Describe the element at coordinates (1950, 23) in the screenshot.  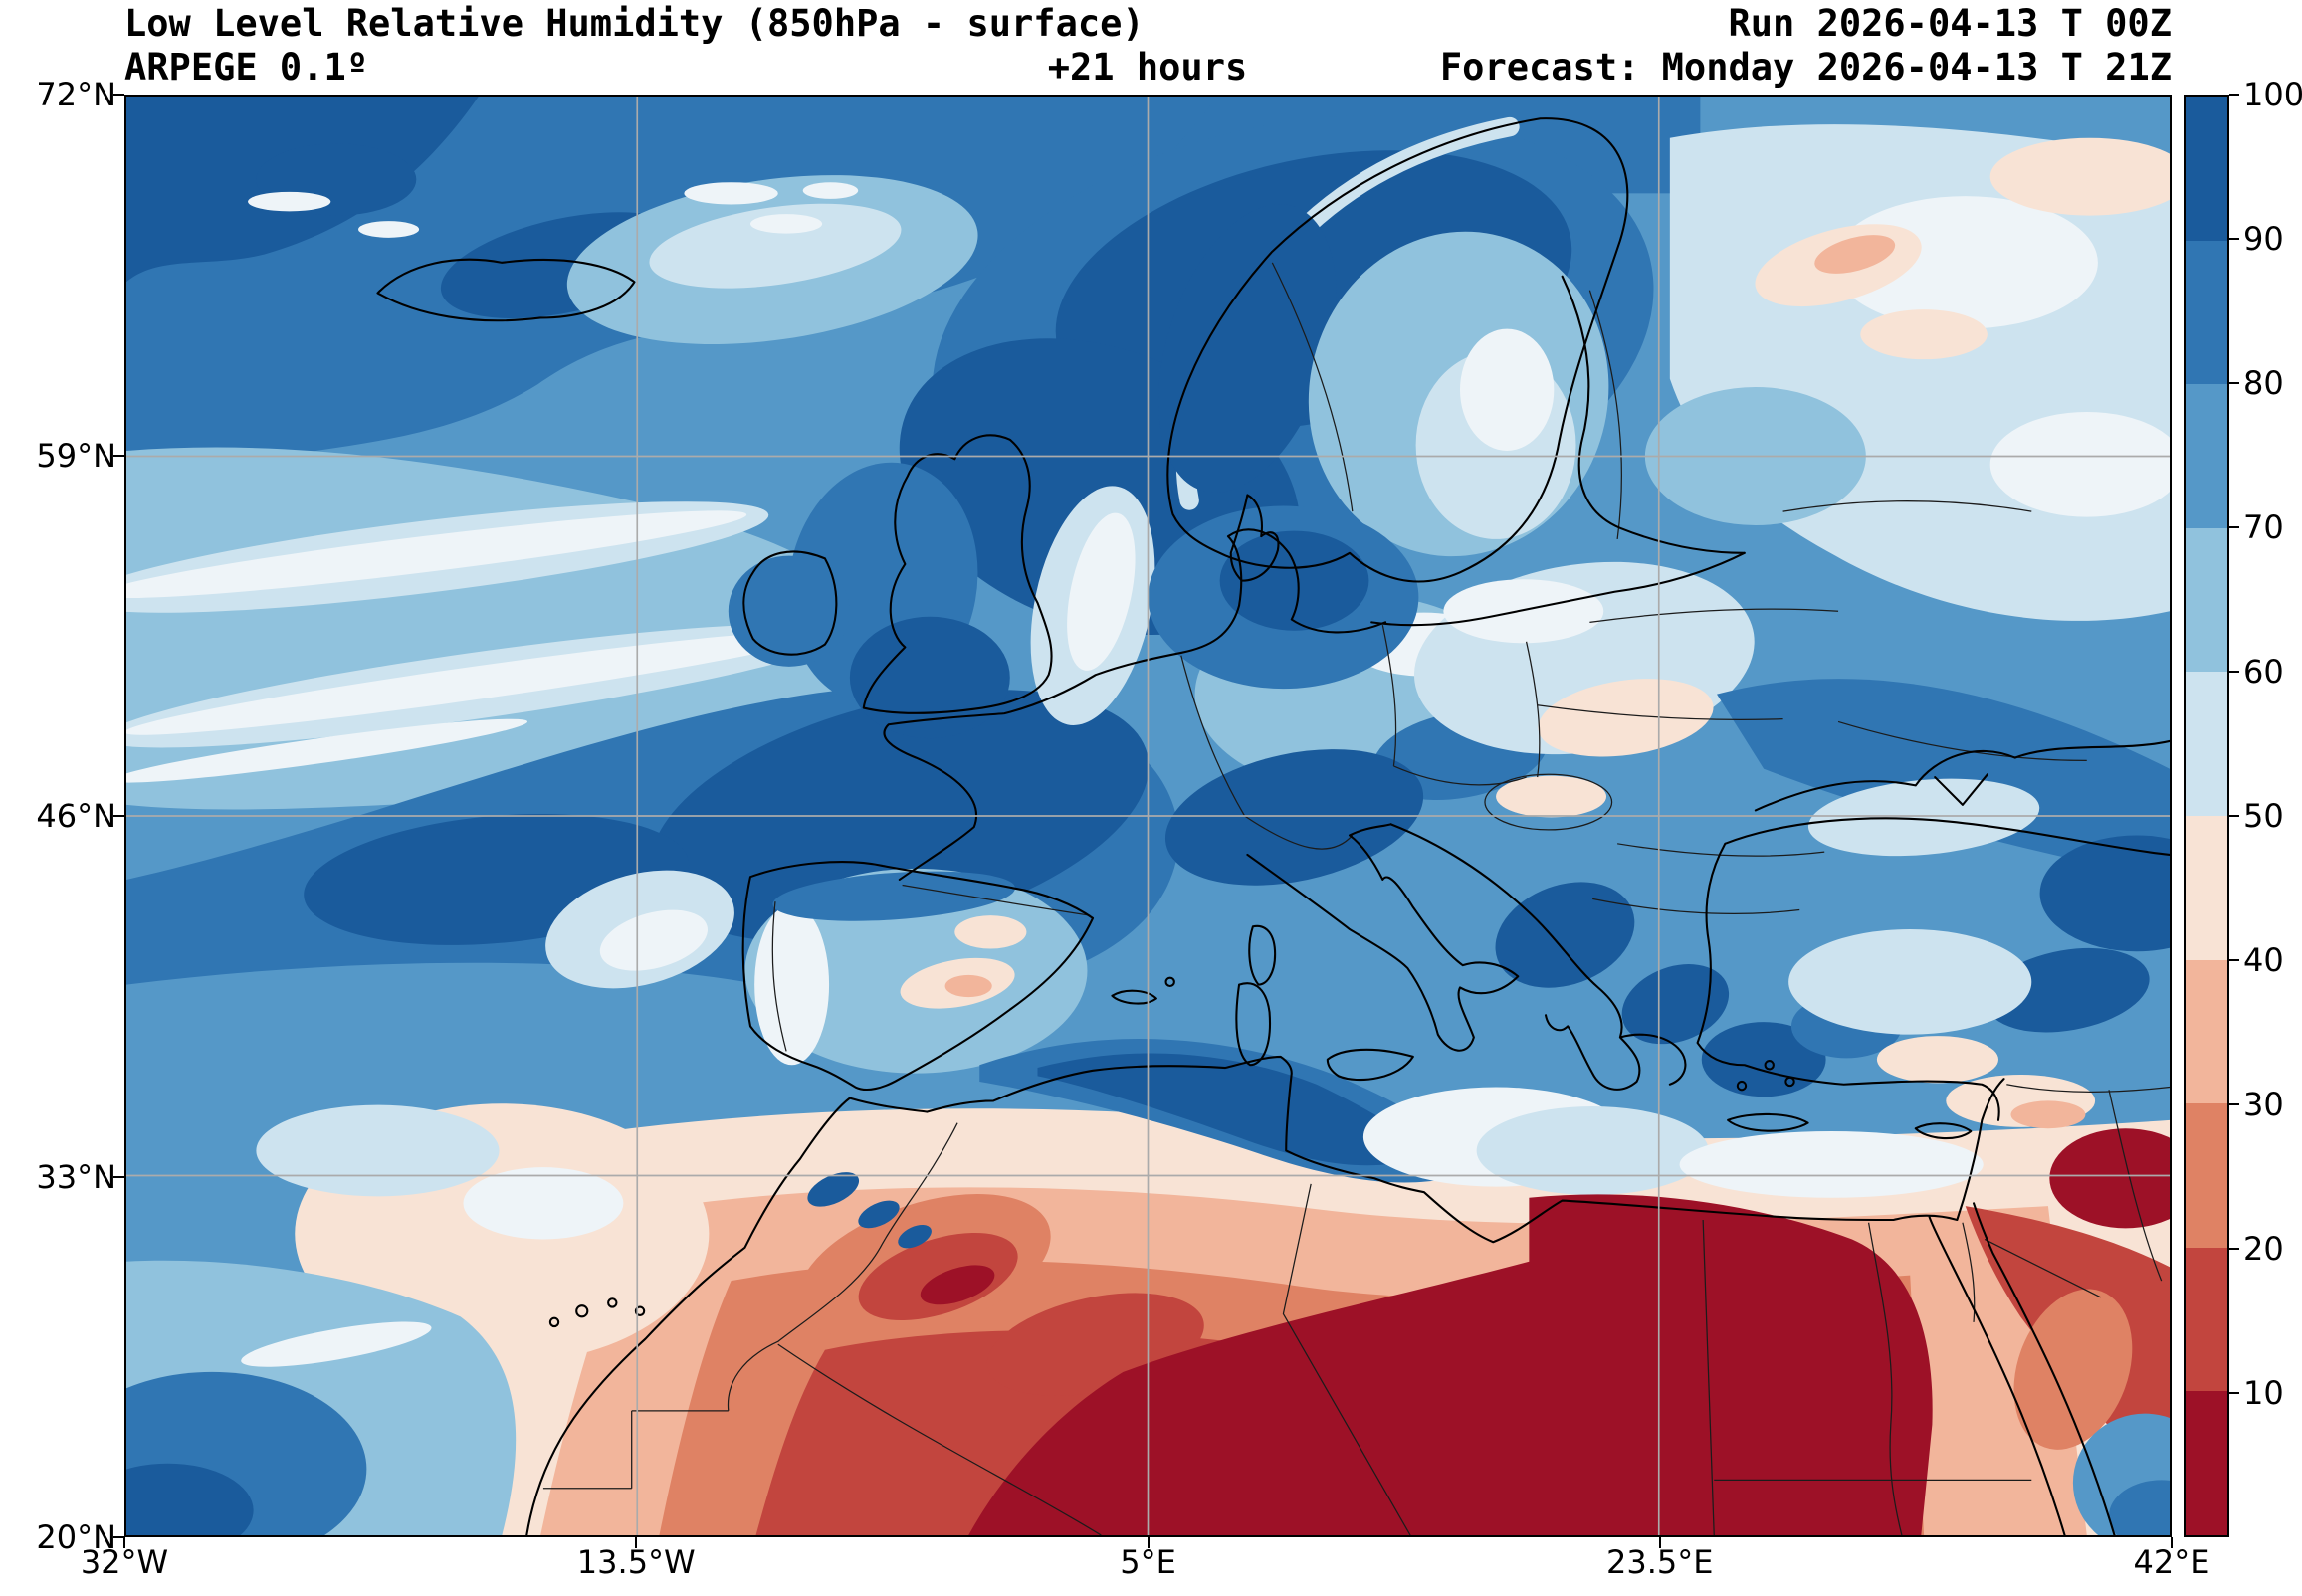
I see `run-timestamp: Run 2026-04-13 T 00Z` at that location.